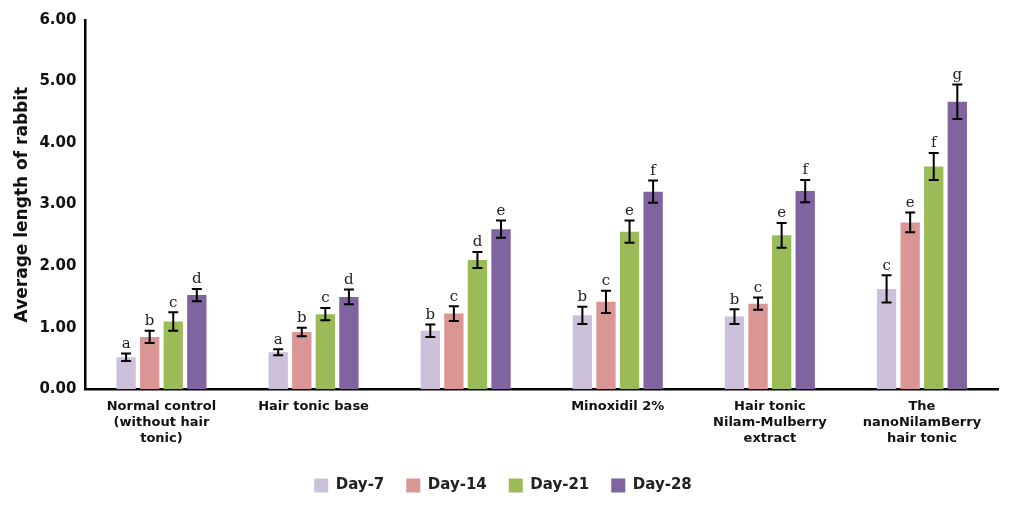 The height and width of the screenshot is (515, 1022). Describe the element at coordinates (161, 421) in the screenshot. I see `x-tick-label: Normal control (without hair tonic)` at that location.